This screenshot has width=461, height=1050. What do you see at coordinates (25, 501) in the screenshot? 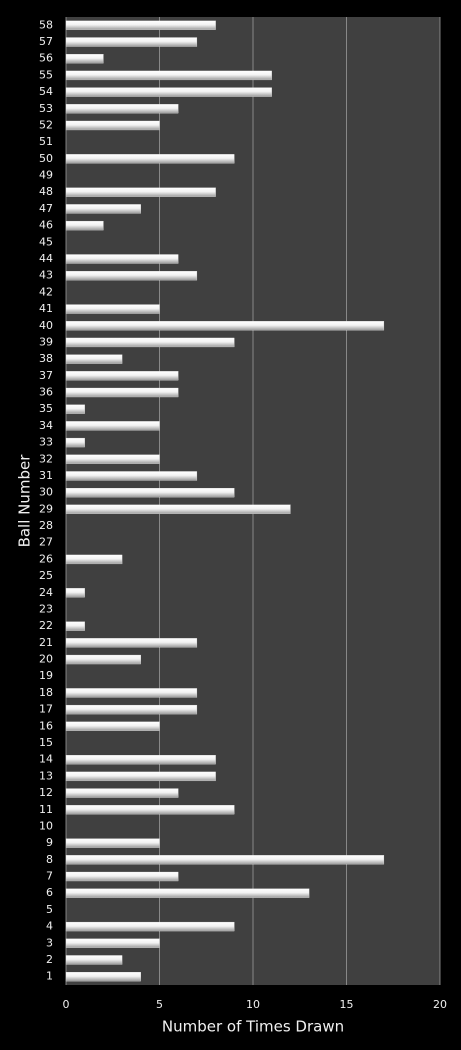
I see `y-axis-title: Ball Number` at bounding box center [25, 501].